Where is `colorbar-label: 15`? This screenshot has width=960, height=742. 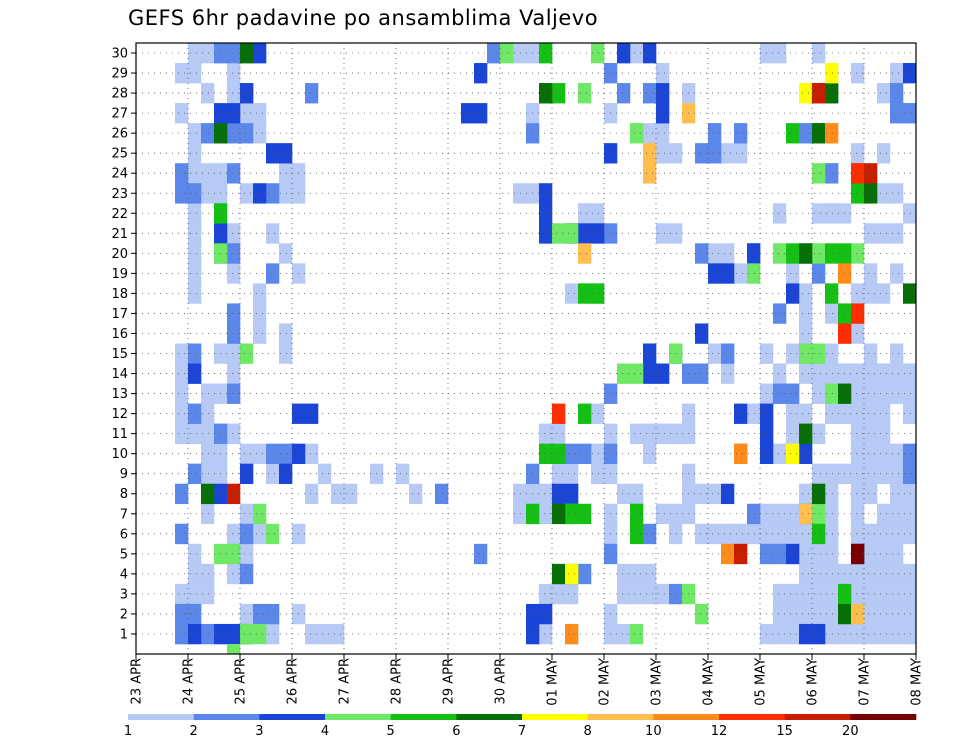
colorbar-label: 15 is located at coordinates (784, 731).